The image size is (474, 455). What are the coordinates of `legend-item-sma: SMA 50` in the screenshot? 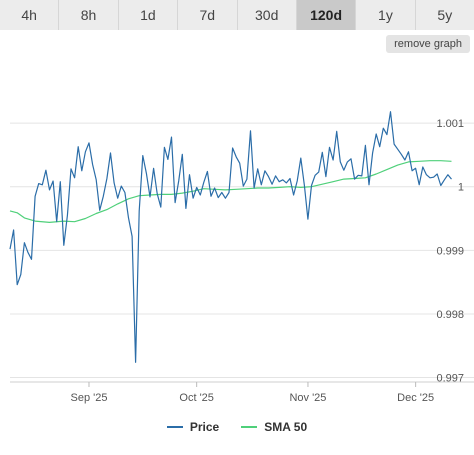 It's located at (274, 427).